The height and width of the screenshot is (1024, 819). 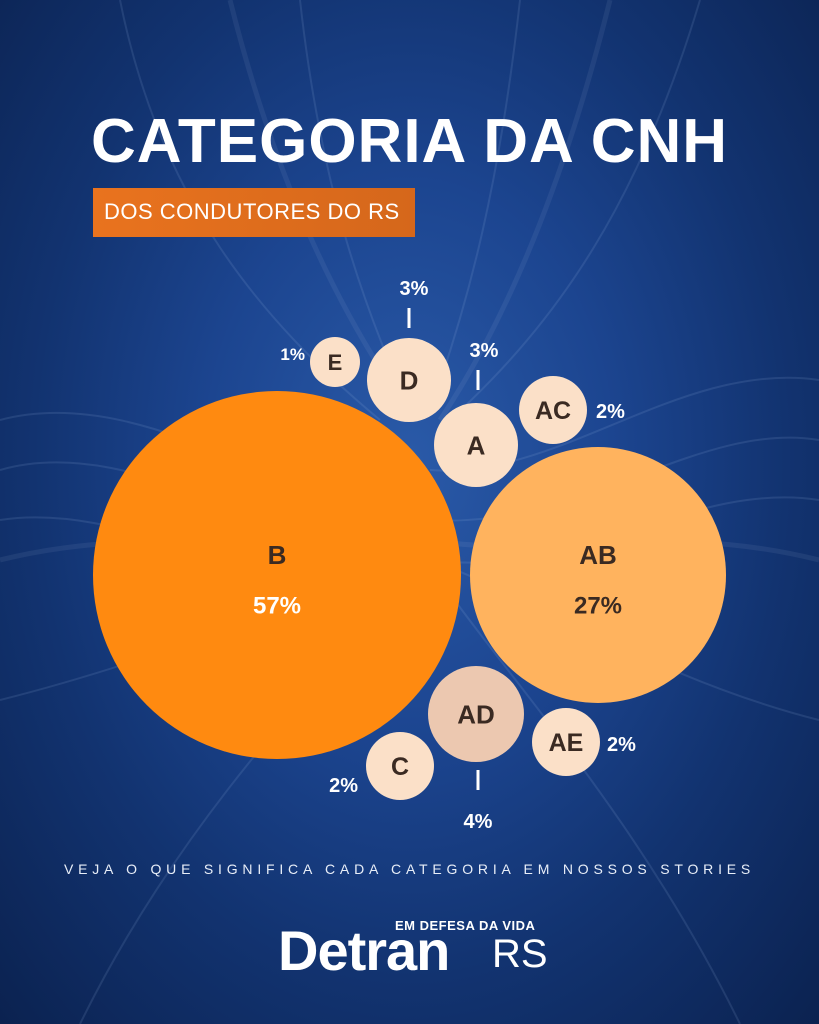 I want to click on bubble-a, so click(x=476, y=445).